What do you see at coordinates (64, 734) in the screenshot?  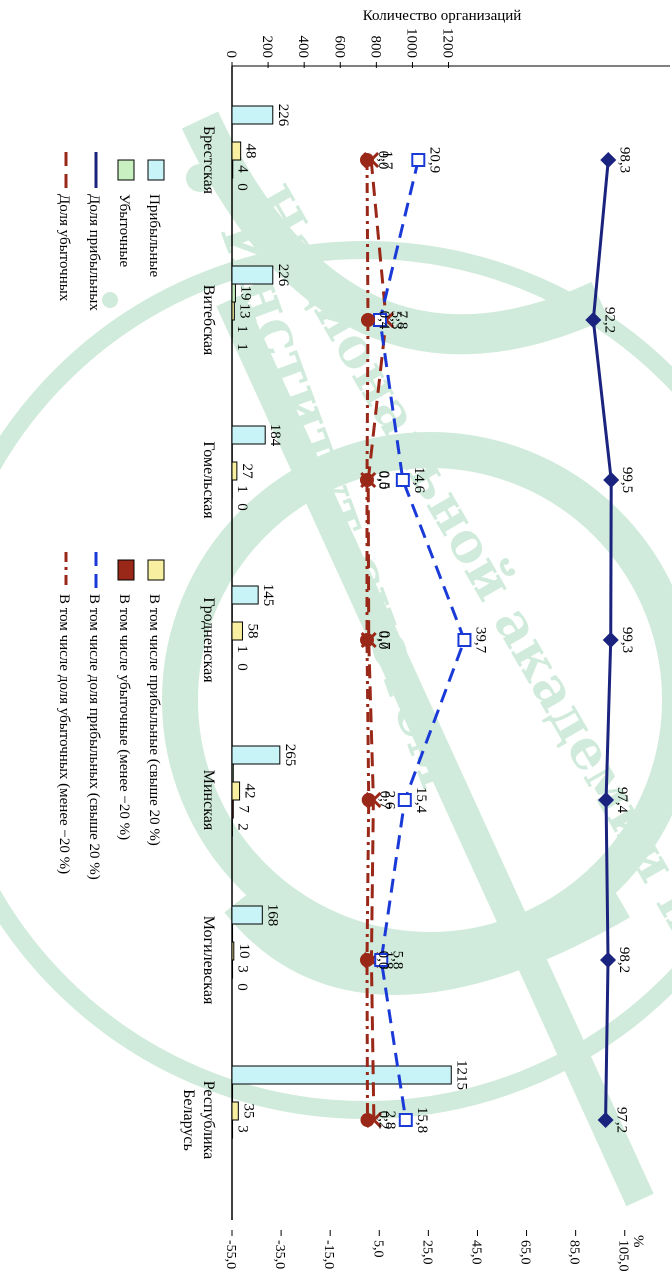 I see `legend-label: В том числе доля убыточных (менее −20 %)` at bounding box center [64, 734].